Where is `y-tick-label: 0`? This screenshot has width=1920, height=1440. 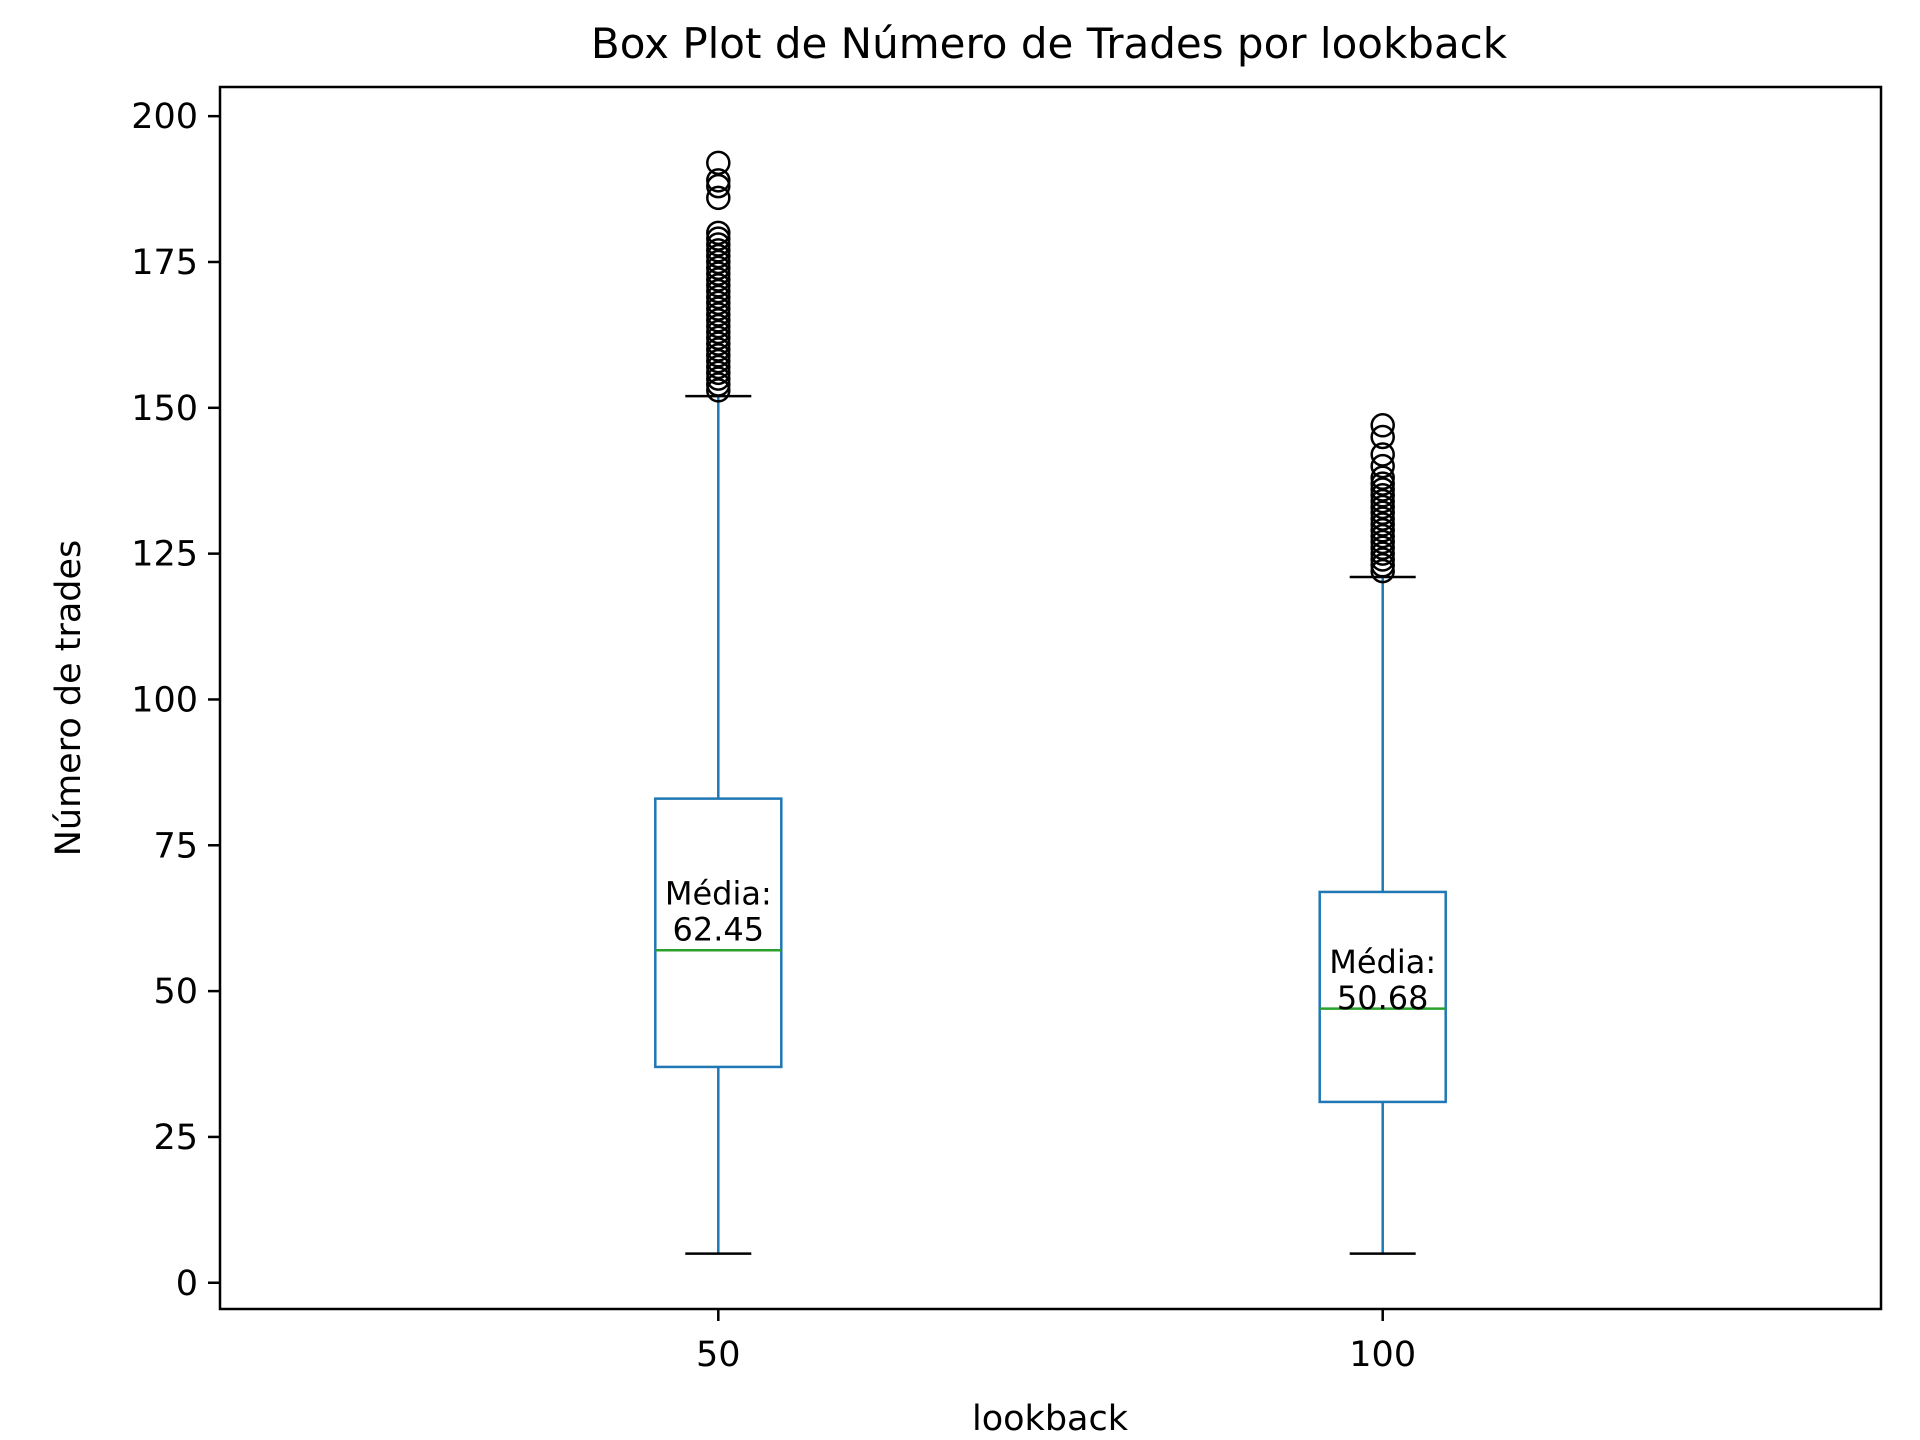 y-tick-label: 0 is located at coordinates (187, 1284).